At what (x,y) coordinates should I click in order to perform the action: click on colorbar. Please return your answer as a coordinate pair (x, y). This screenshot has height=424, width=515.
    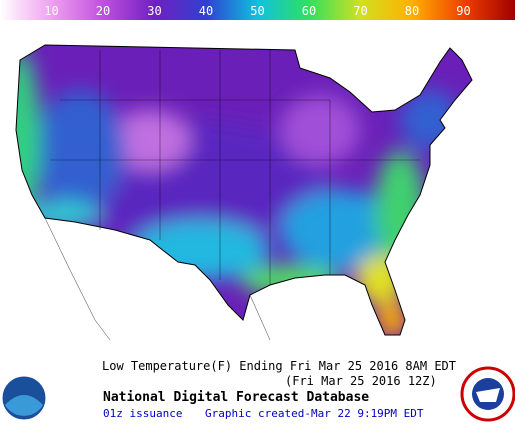
    Looking at the image, I should click on (257, 10).